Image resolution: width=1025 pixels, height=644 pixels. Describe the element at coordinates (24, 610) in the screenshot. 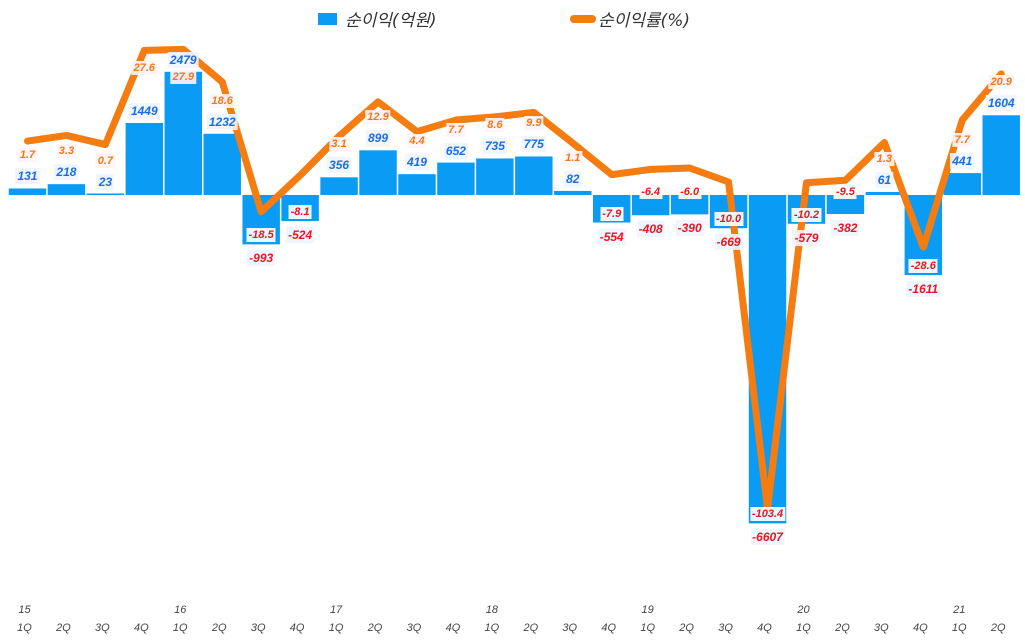

I see `x-axis-year-label: 15` at that location.